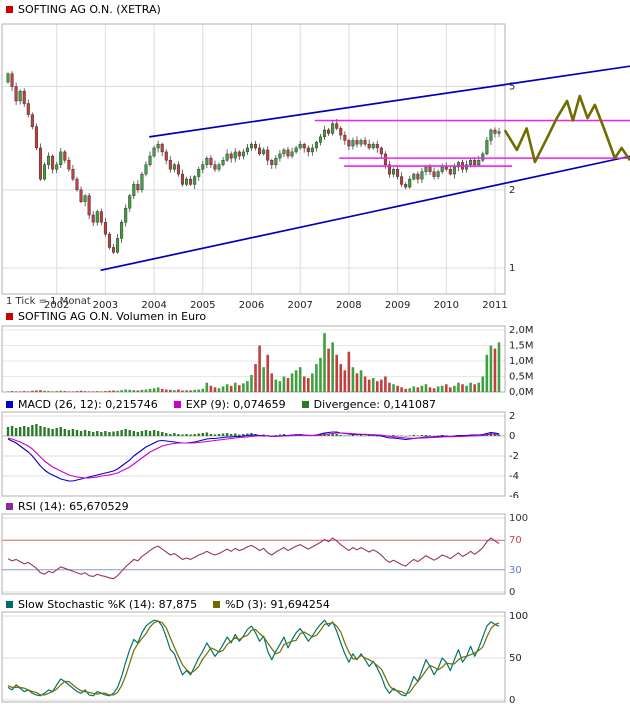  What do you see at coordinates (512, 700) in the screenshot?
I see `stoch-tick-label: 0` at bounding box center [512, 700].